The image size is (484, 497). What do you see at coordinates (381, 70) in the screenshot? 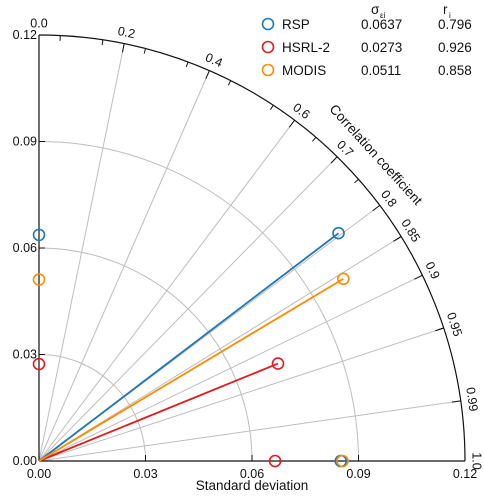
I see `legend-entry-sigma: 0.0511` at bounding box center [381, 70].